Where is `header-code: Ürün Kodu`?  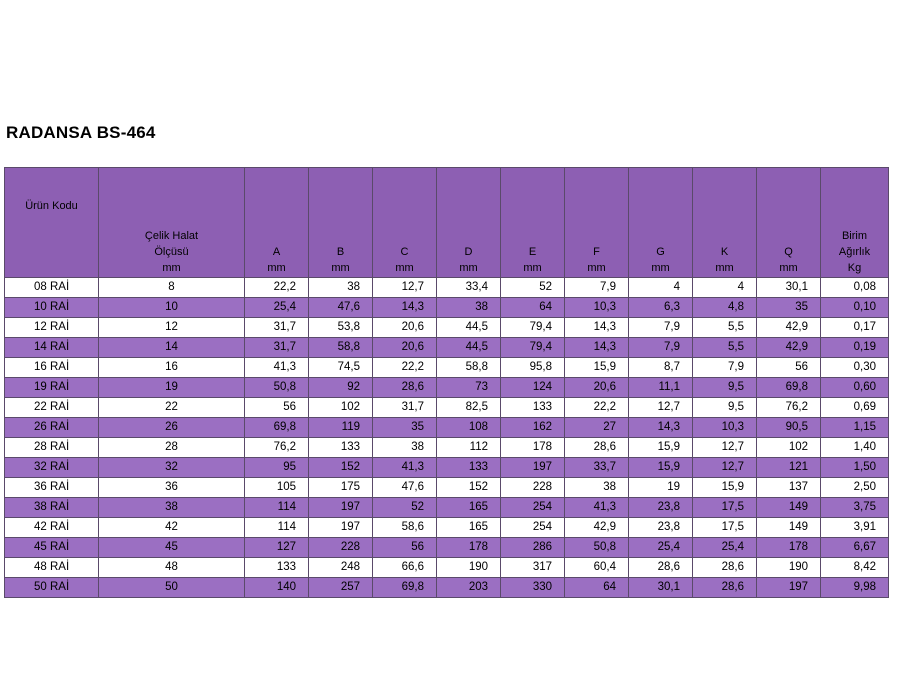
header-code: Ürün Kodu is located at coordinates (51, 222).